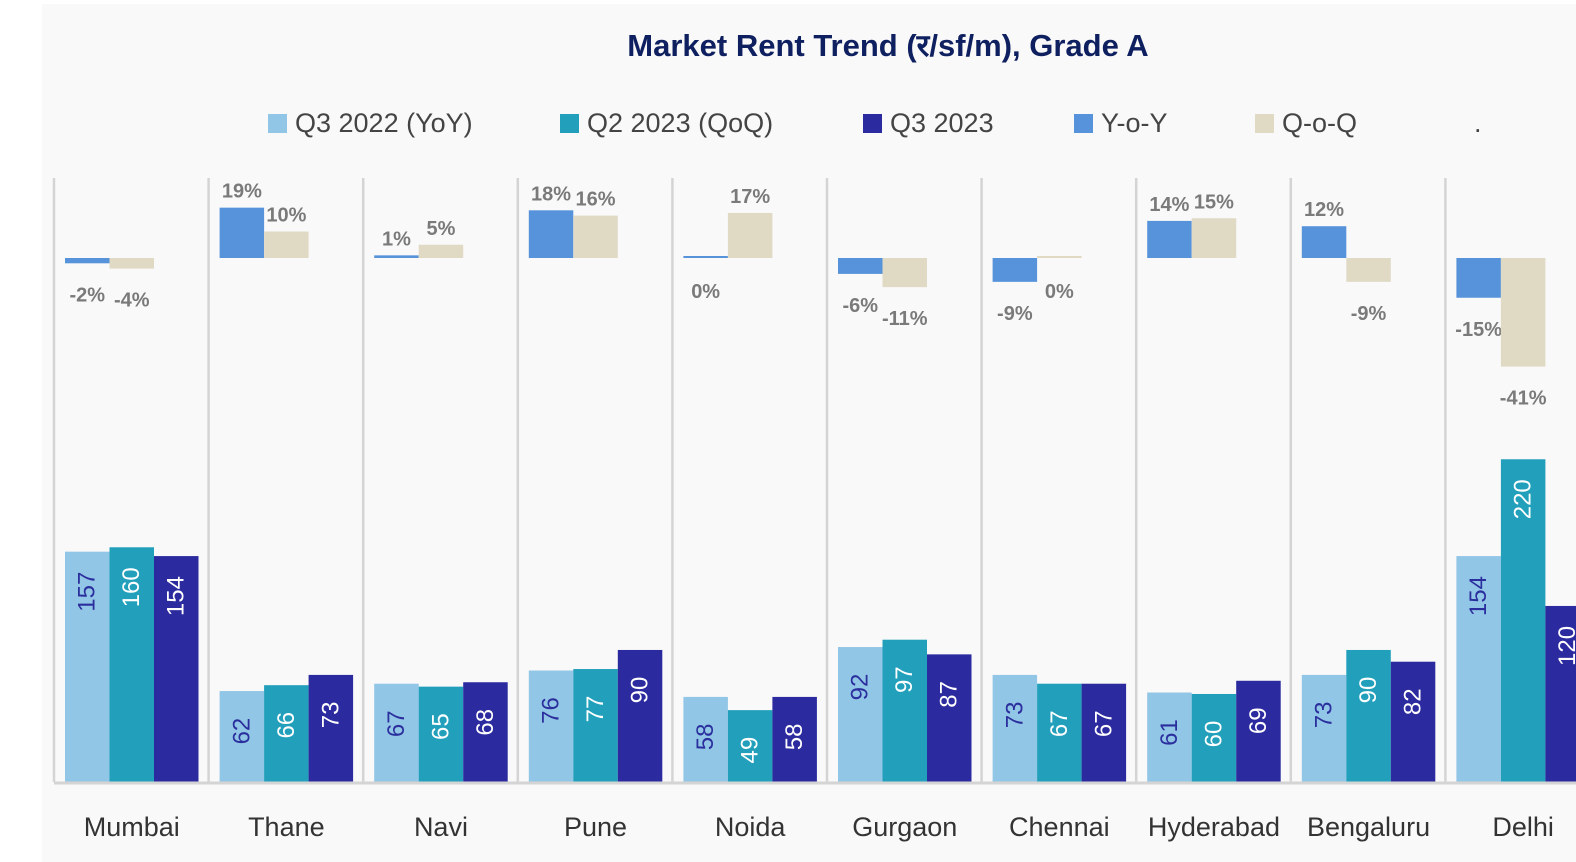 This screenshot has height=862, width=1576. I want to click on value-label-q3-2022-yoy-bengaluru: 73, so click(1324, 715).